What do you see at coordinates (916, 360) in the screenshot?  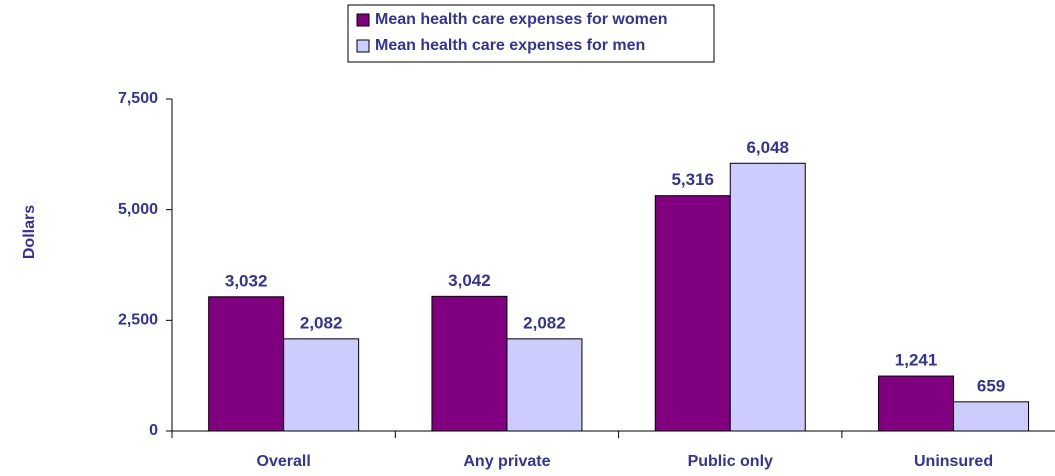 I see `data-label: 1,241` at bounding box center [916, 360].